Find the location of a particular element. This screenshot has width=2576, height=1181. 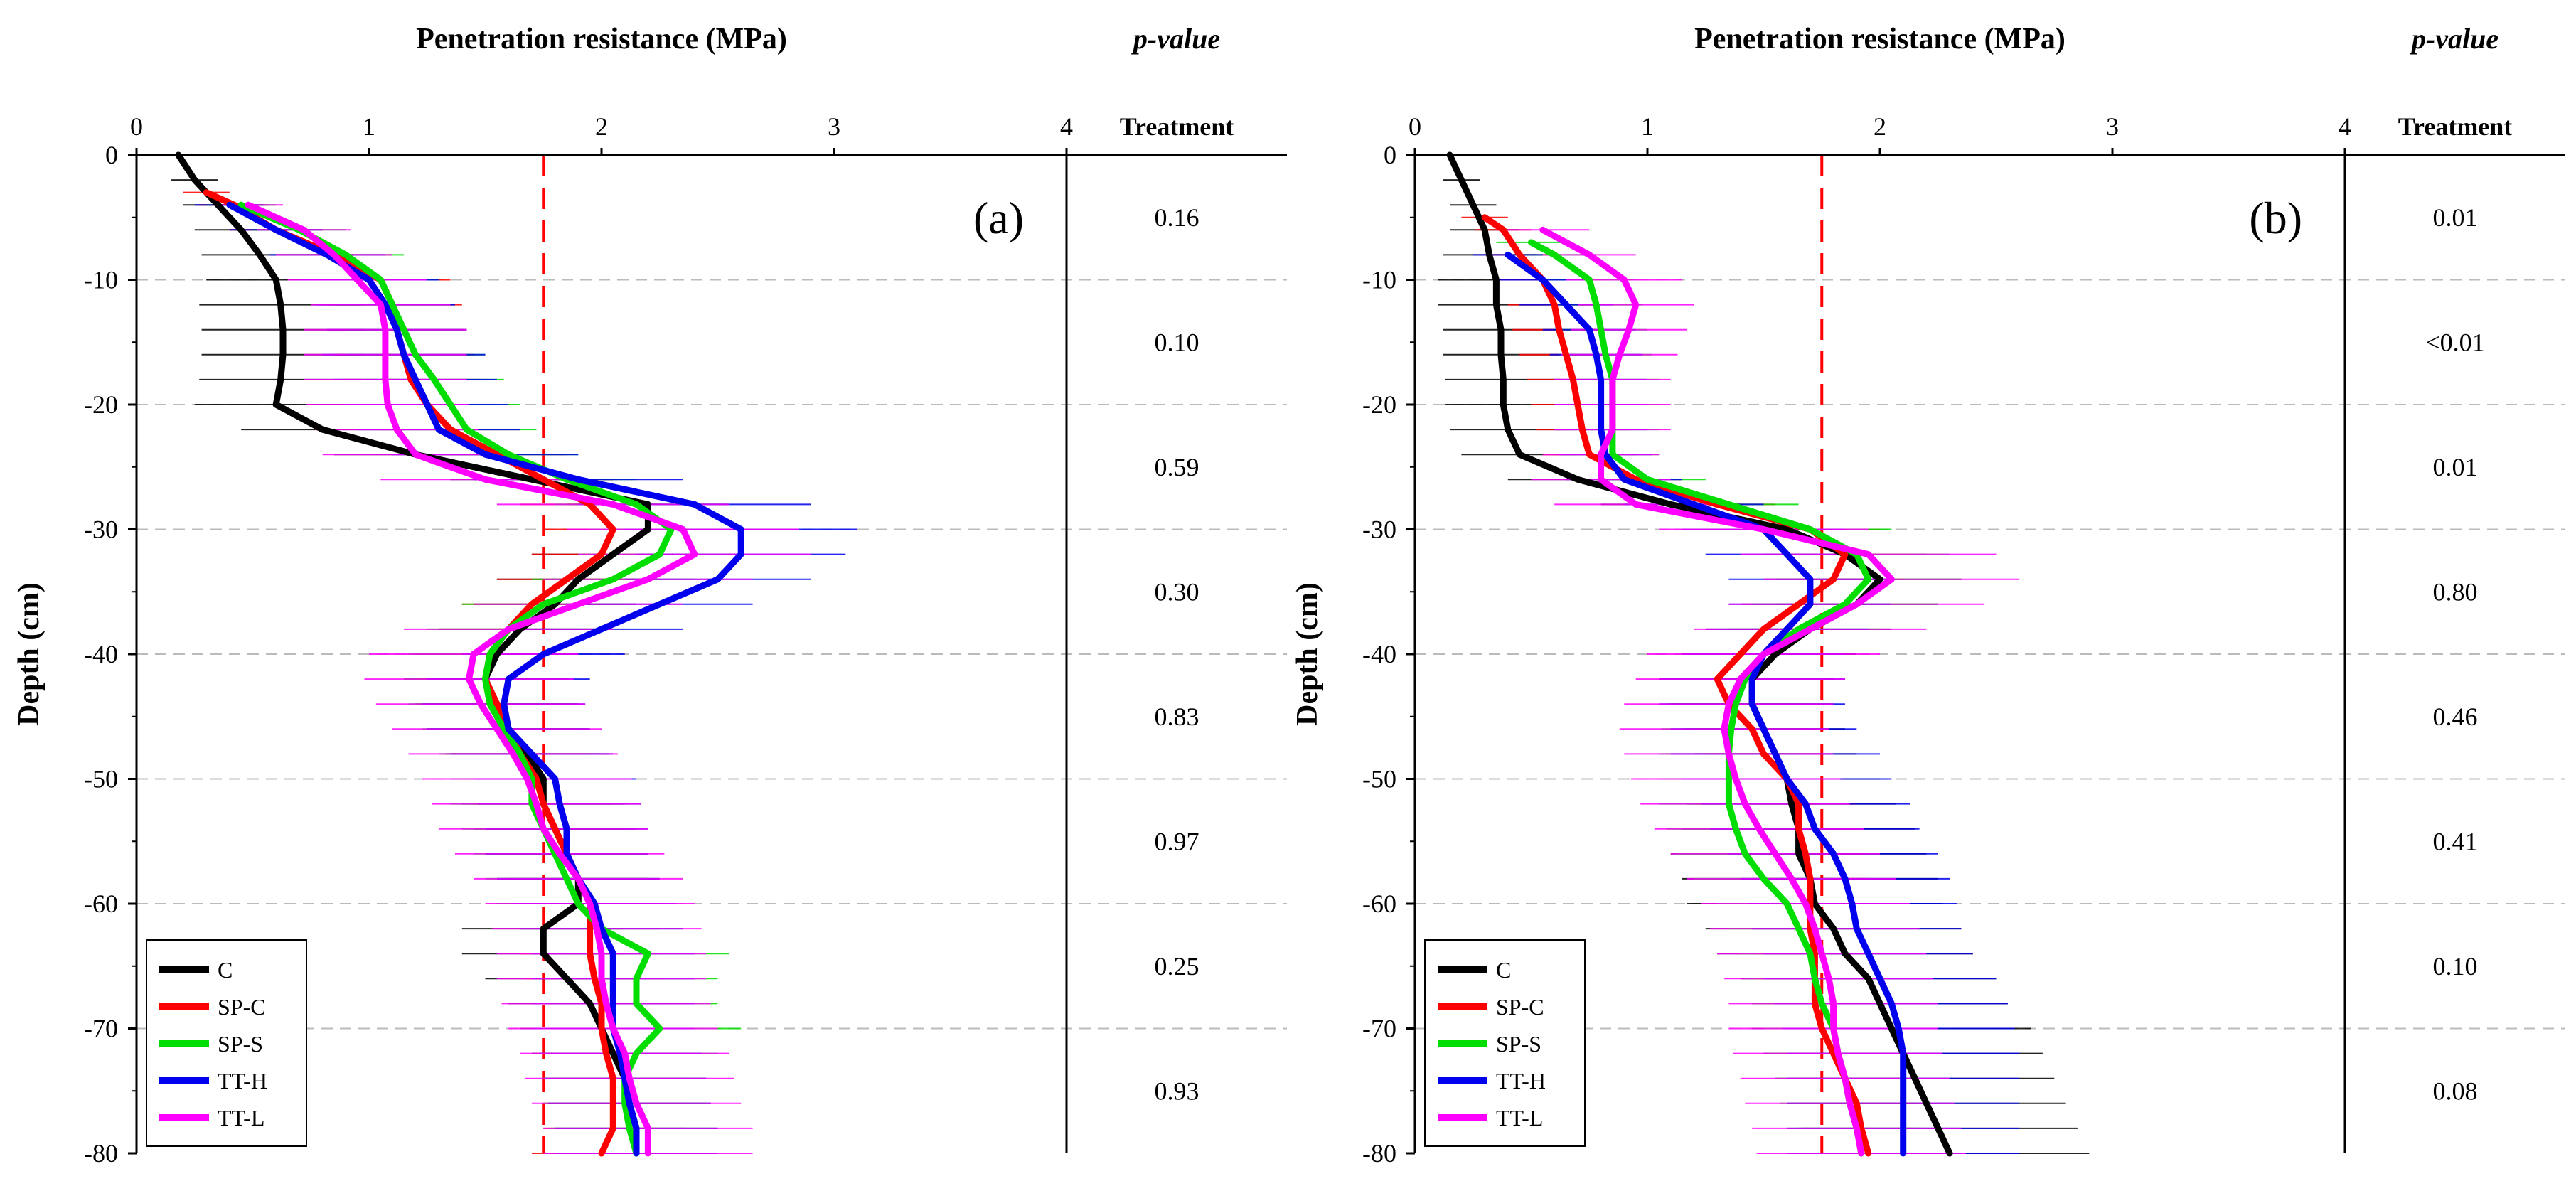

panel-label: (b) is located at coordinates (2275, 218).